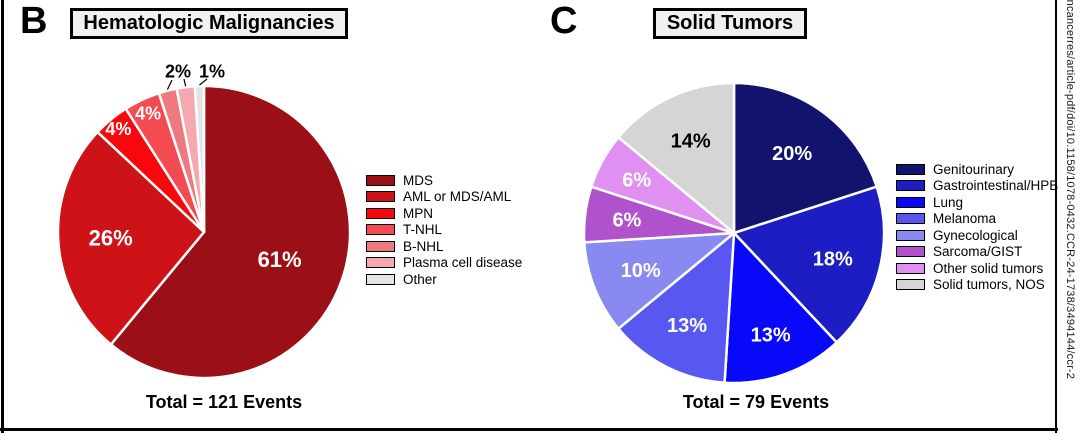 This screenshot has height=433, width=1080. I want to click on legend-row: MDS, so click(444, 180).